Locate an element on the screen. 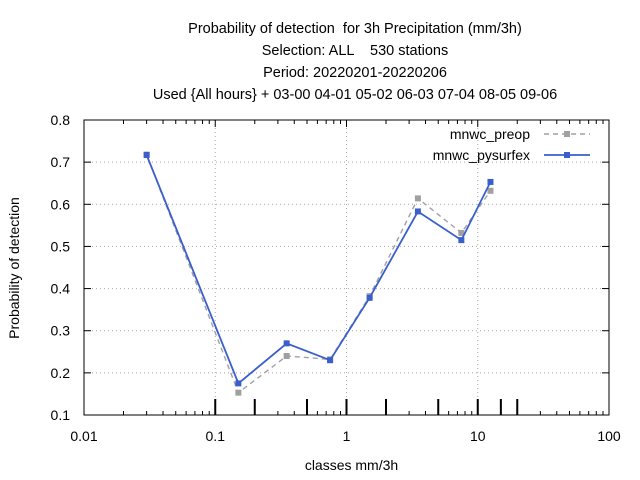  title-line-3: Period: 20220201-20220206 is located at coordinates (355, 73).